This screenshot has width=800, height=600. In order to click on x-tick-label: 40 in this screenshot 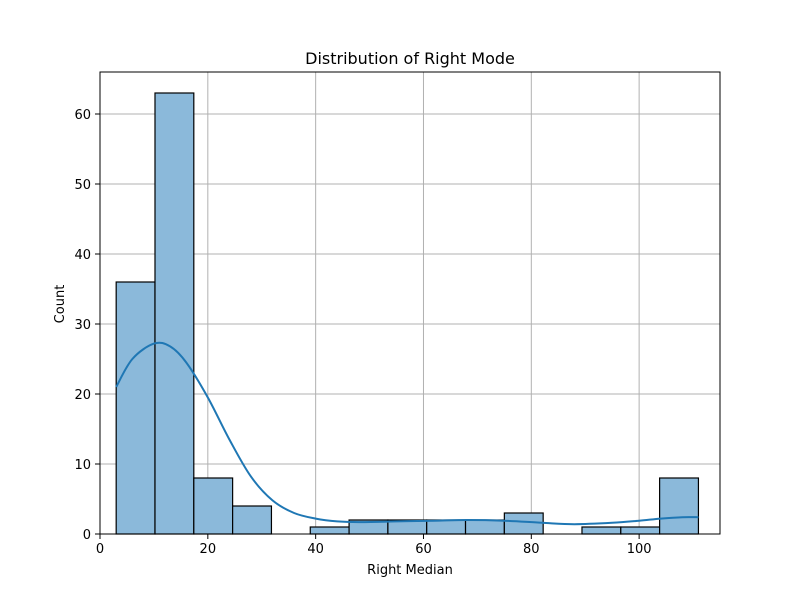, I will do `click(315, 549)`.